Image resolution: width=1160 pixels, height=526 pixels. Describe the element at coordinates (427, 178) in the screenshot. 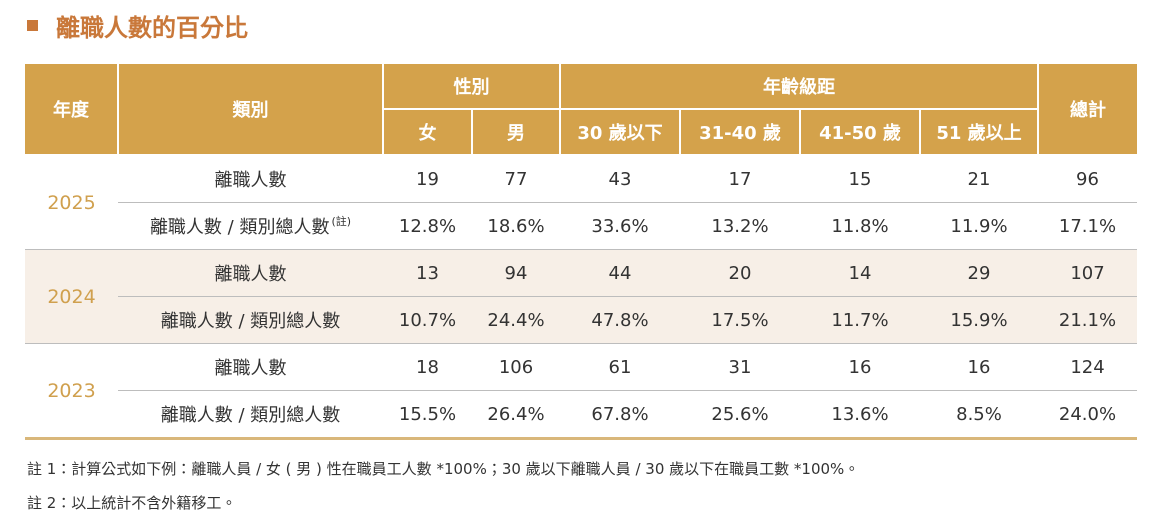

I see `table-cell: 19` at that location.